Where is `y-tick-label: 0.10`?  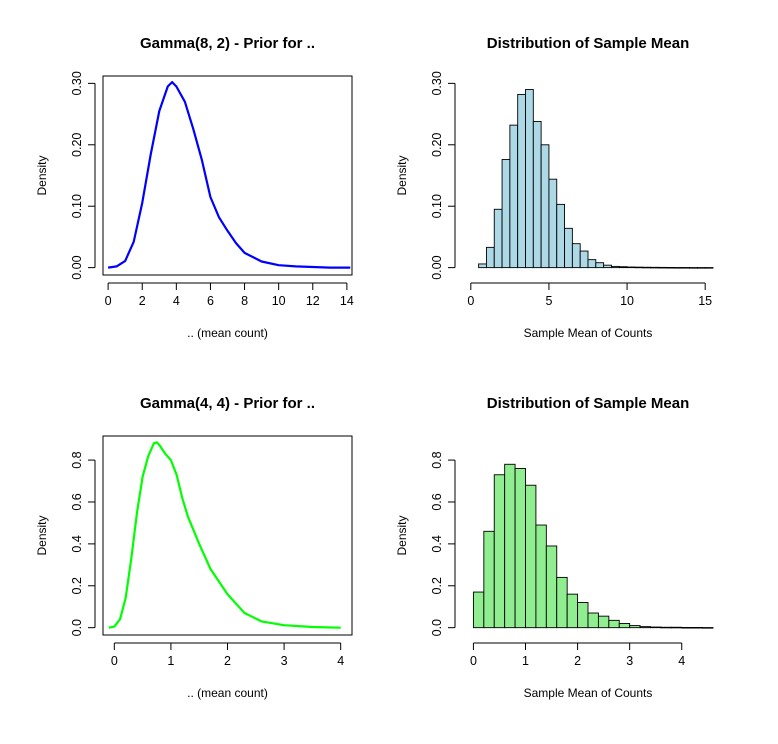 y-tick-label: 0.10 is located at coordinates (77, 206).